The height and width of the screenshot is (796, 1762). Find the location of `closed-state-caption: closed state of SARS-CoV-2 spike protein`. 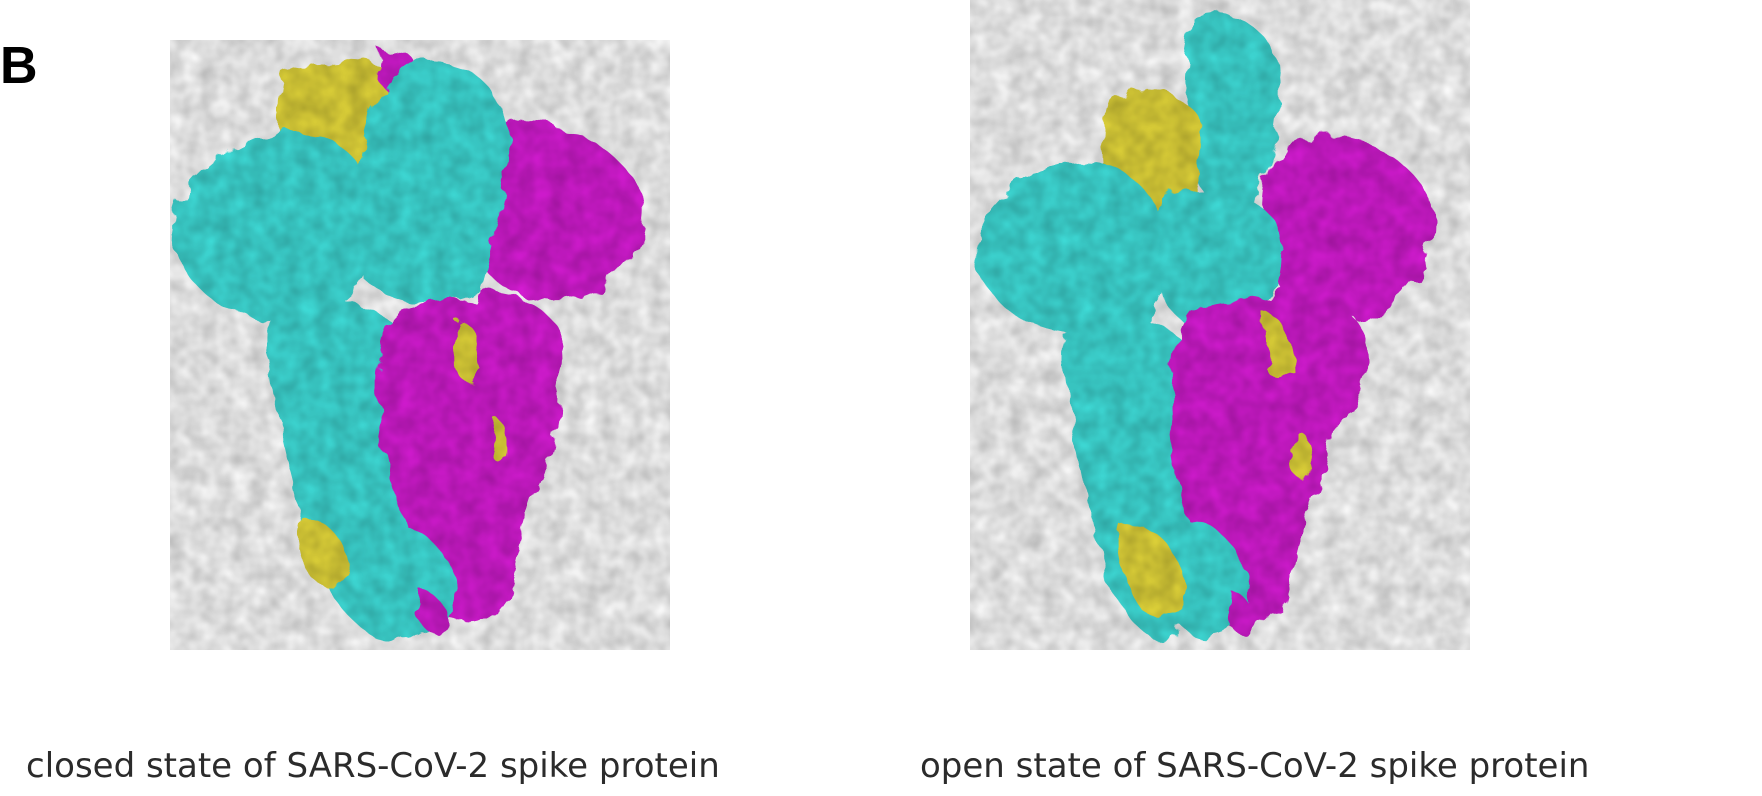

closed-state-caption: closed state of SARS-CoV-2 spike protein is located at coordinates (373, 766).